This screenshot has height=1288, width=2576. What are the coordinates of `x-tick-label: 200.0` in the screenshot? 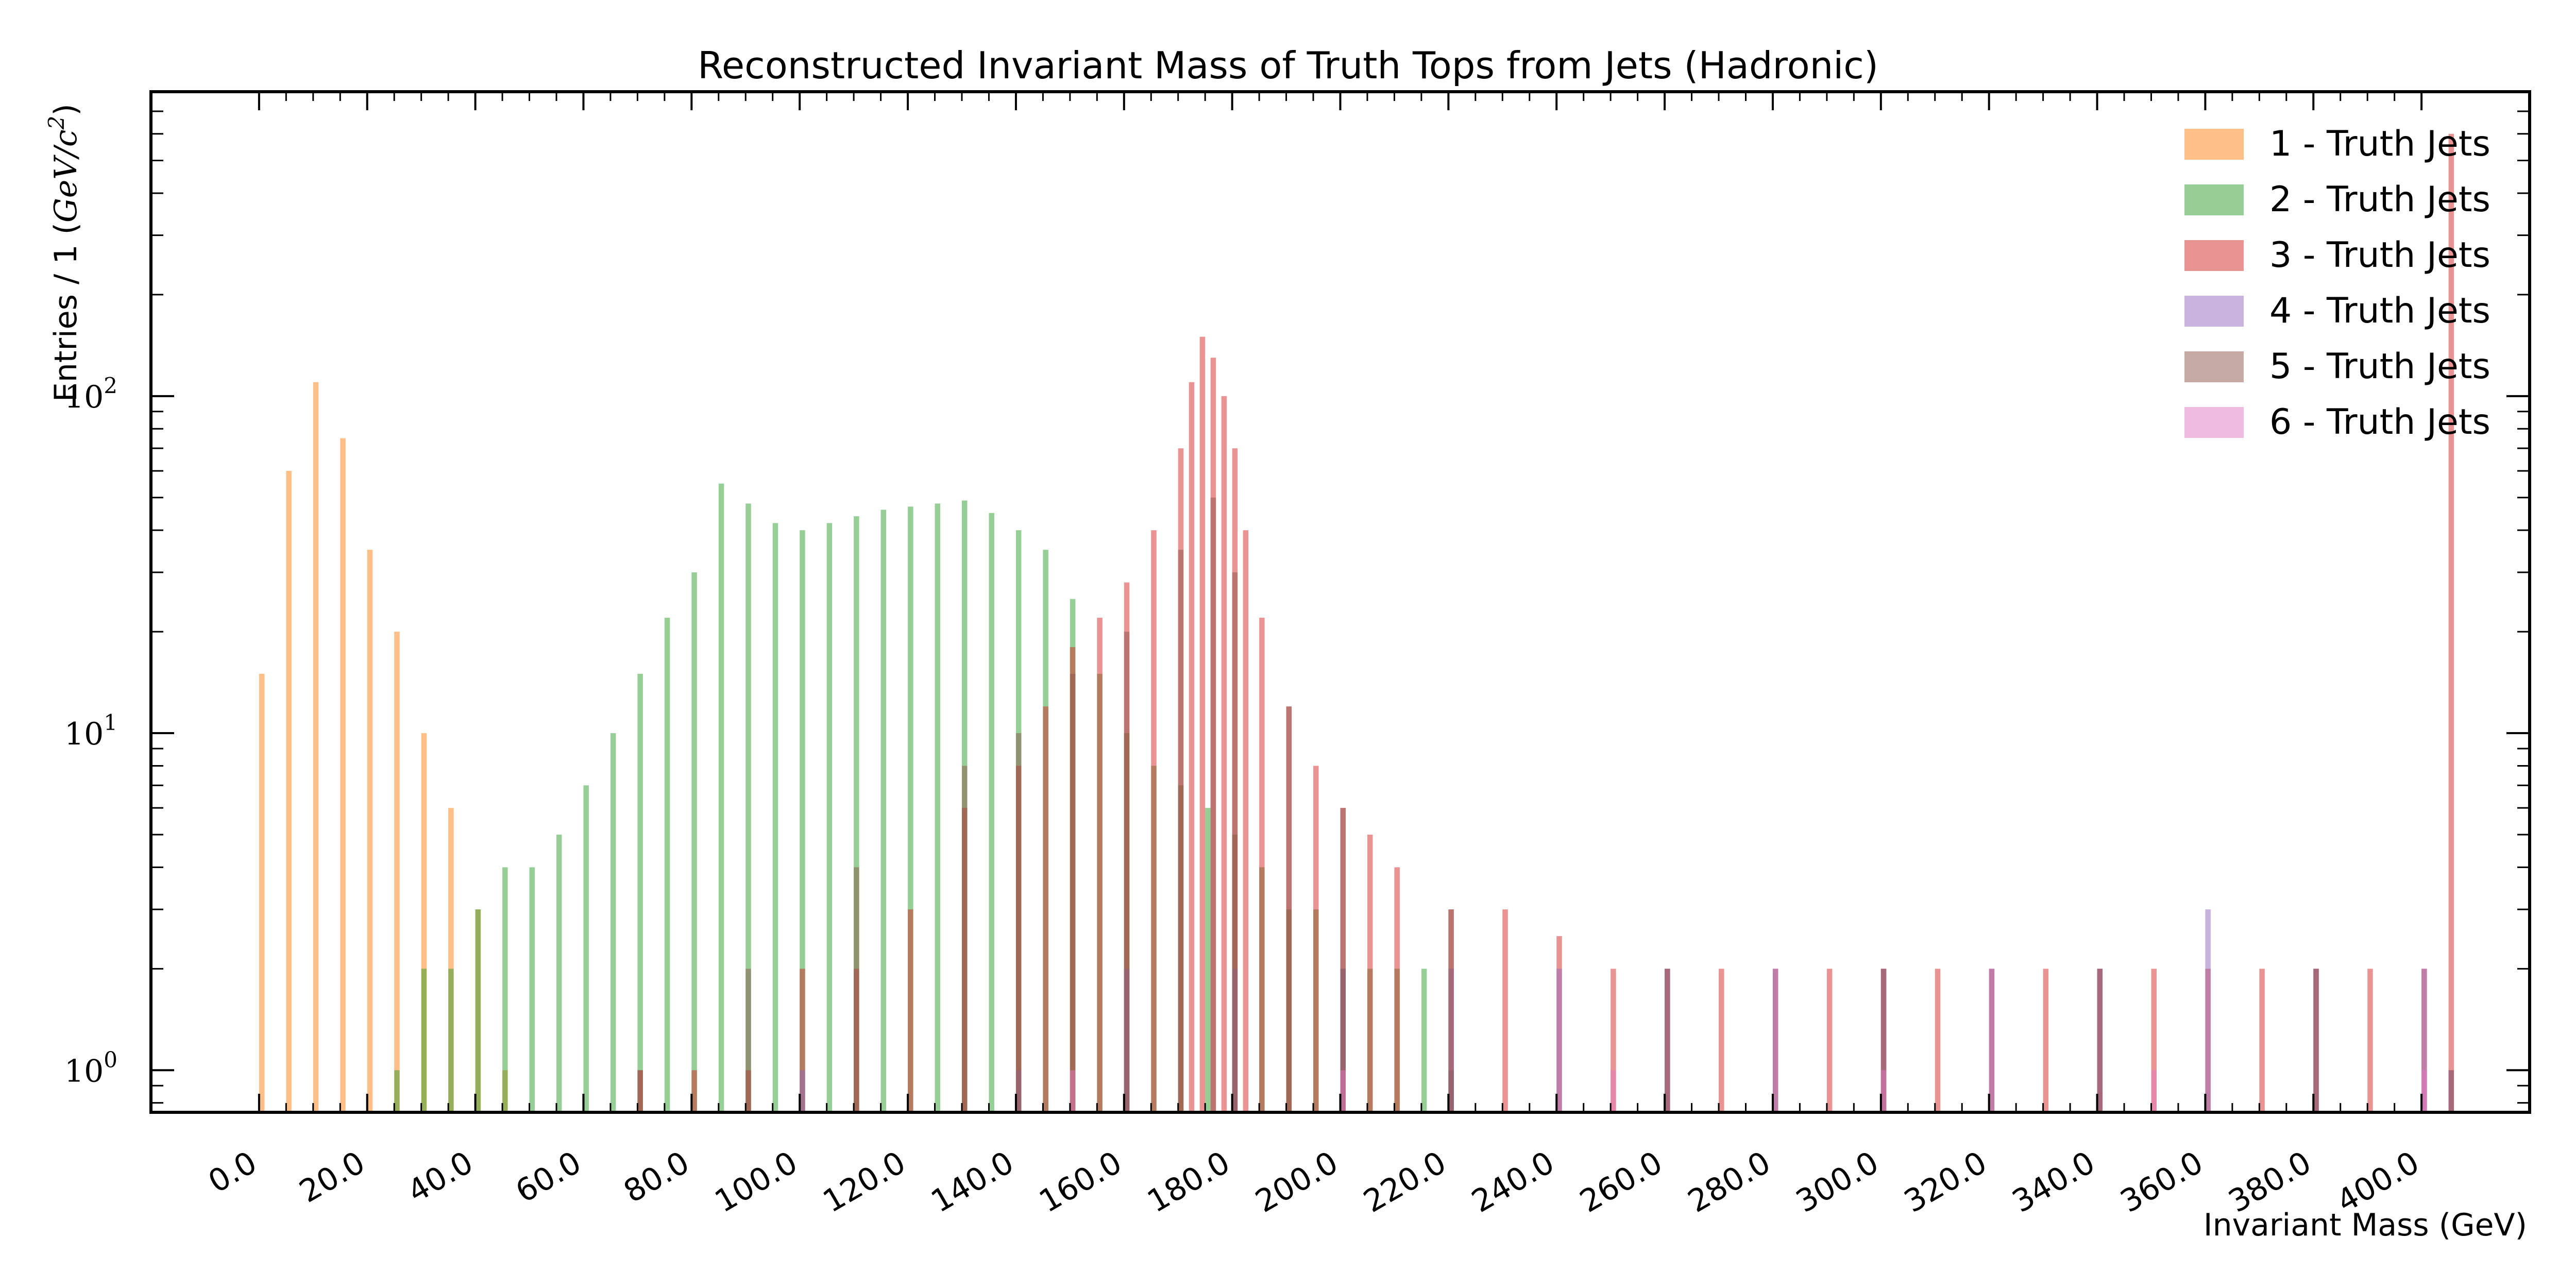 It's located at (1296, 1182).